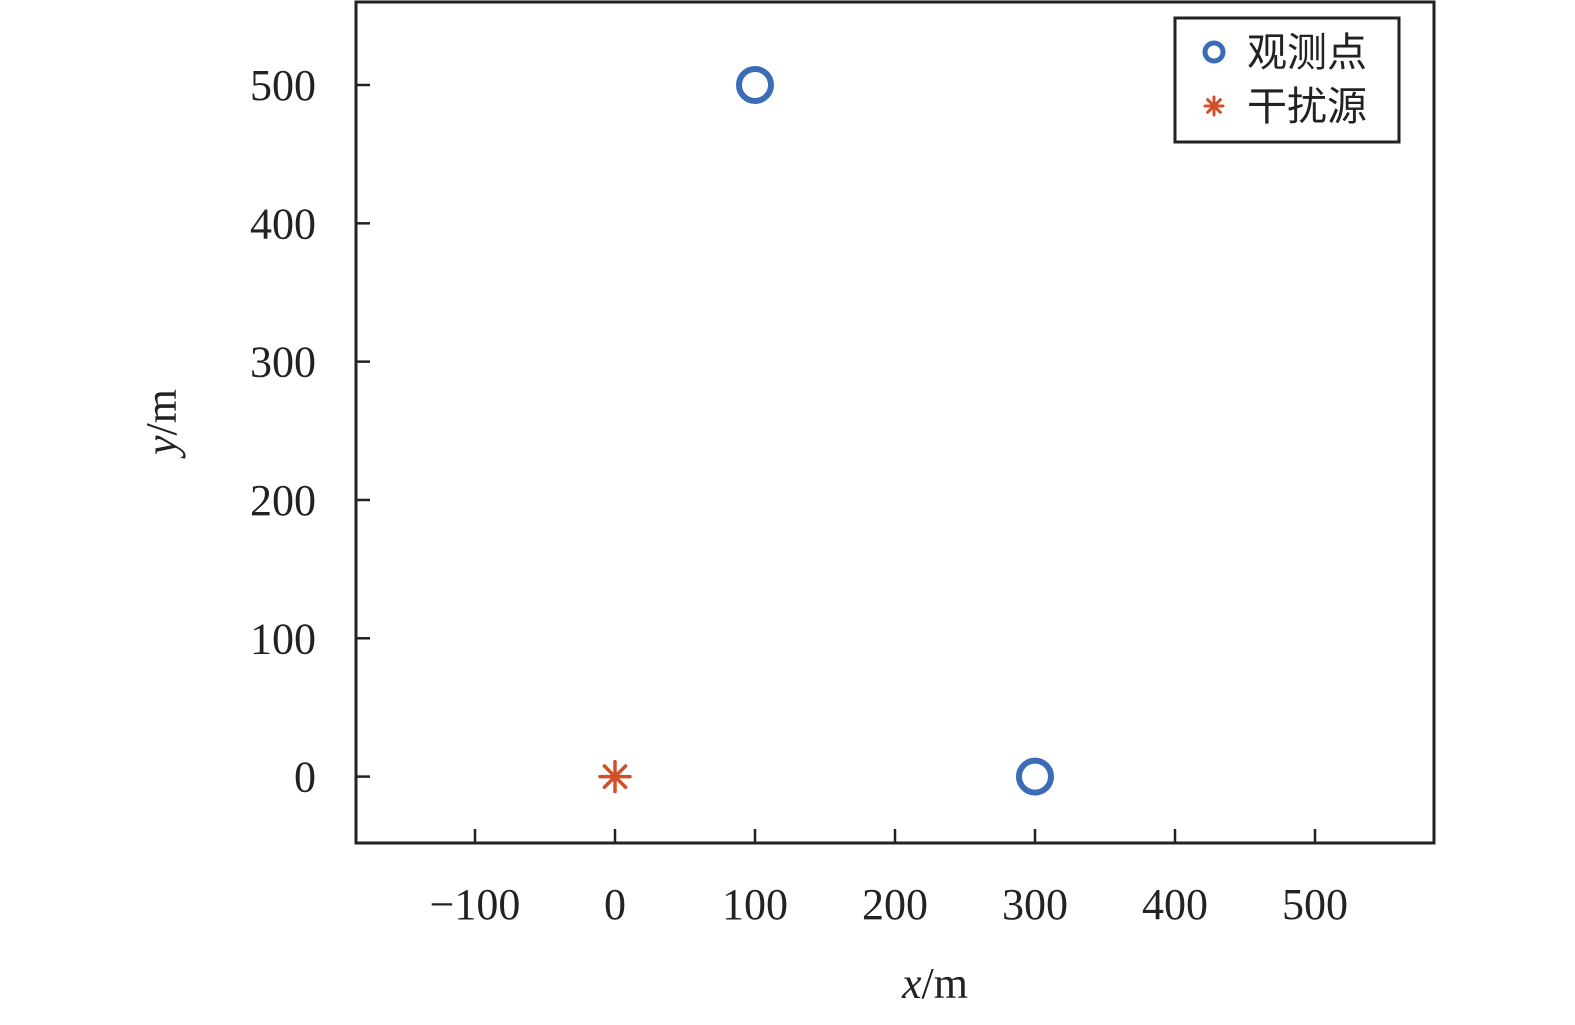 The image size is (1575, 1025). I want to click on x-tick-label: 500, so click(1315, 904).